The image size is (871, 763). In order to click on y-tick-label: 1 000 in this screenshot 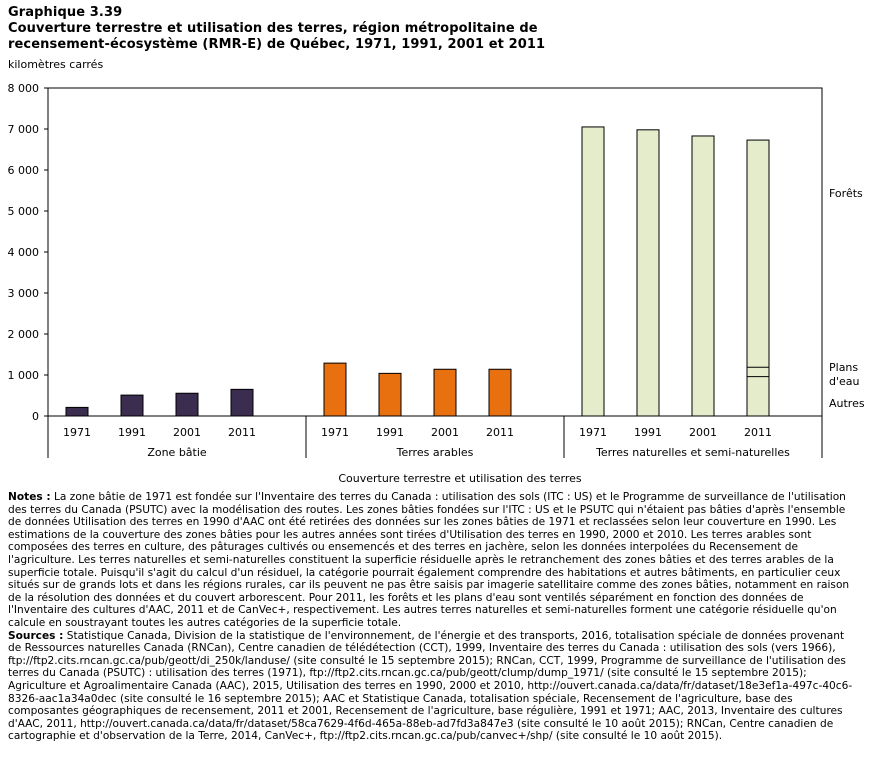, I will do `click(24, 375)`.